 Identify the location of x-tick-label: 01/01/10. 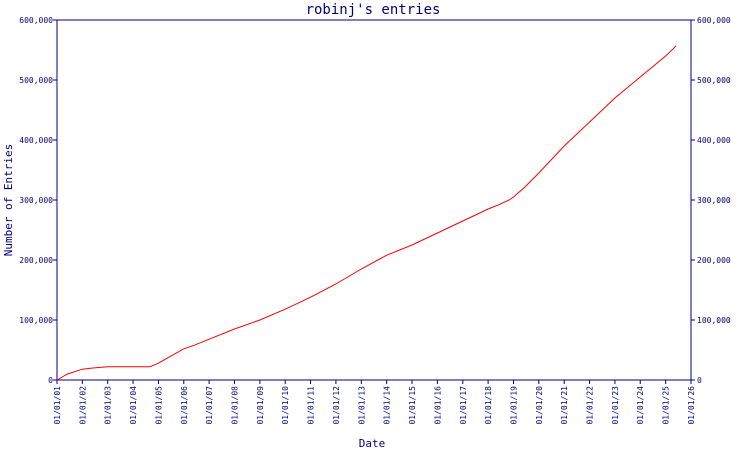
(285, 405).